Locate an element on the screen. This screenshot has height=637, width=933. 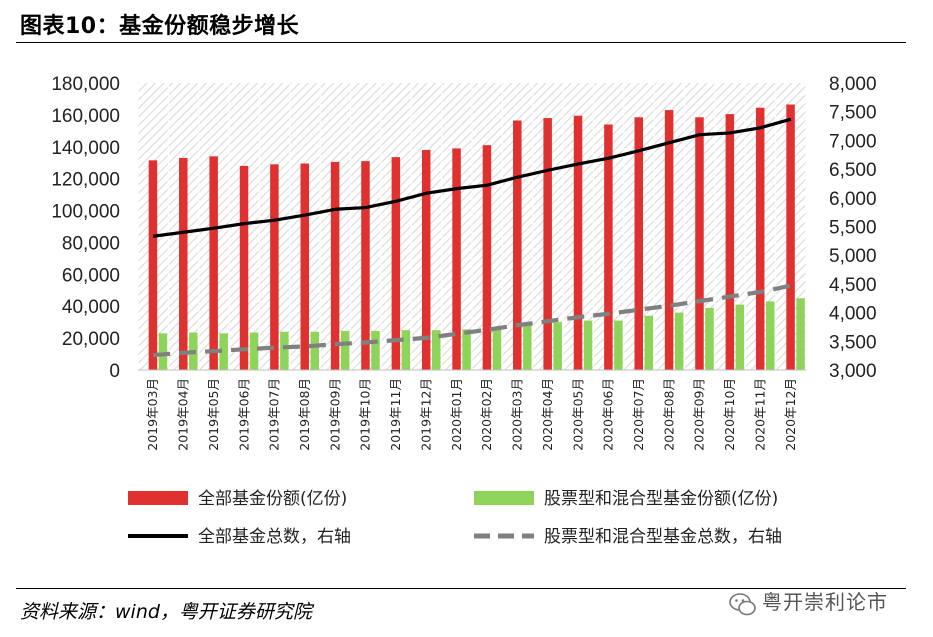
x-tick-label: 2020年02月 is located at coordinates (486, 414).